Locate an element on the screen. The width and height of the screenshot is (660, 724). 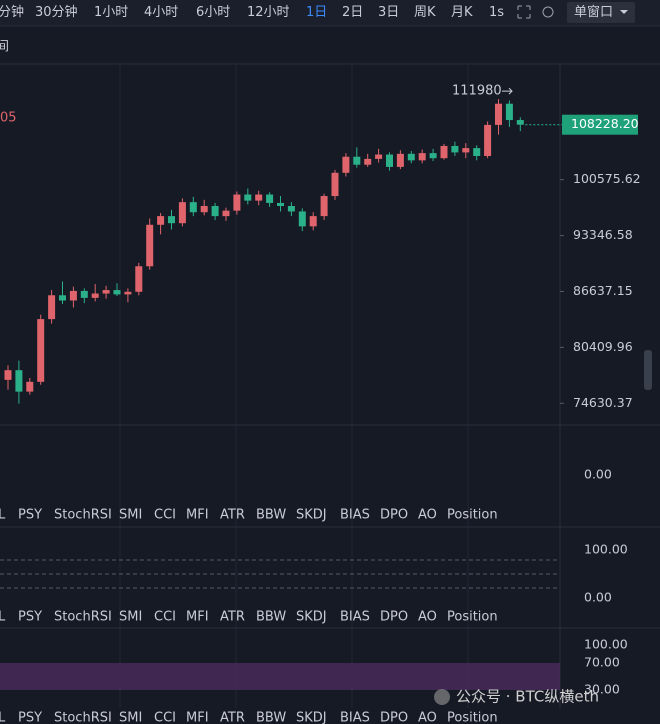
interval-tab: 月K is located at coordinates (462, 12).